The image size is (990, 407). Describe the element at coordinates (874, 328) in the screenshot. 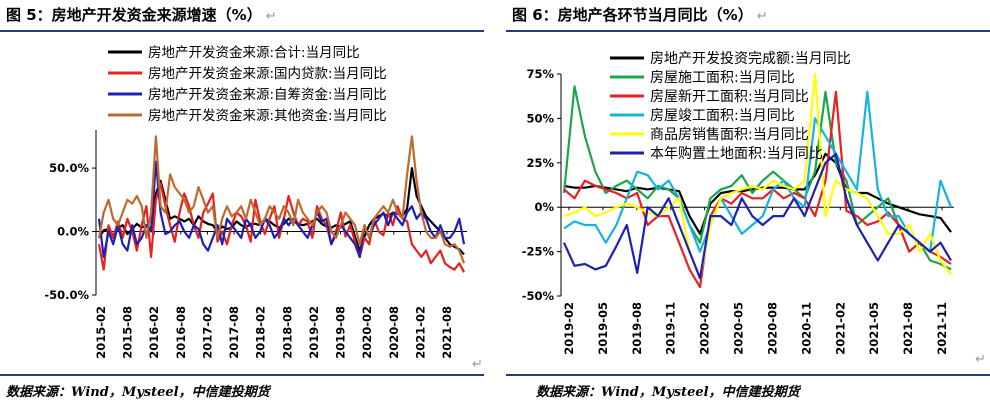

I see `x-tick-label: 2021-05` at that location.